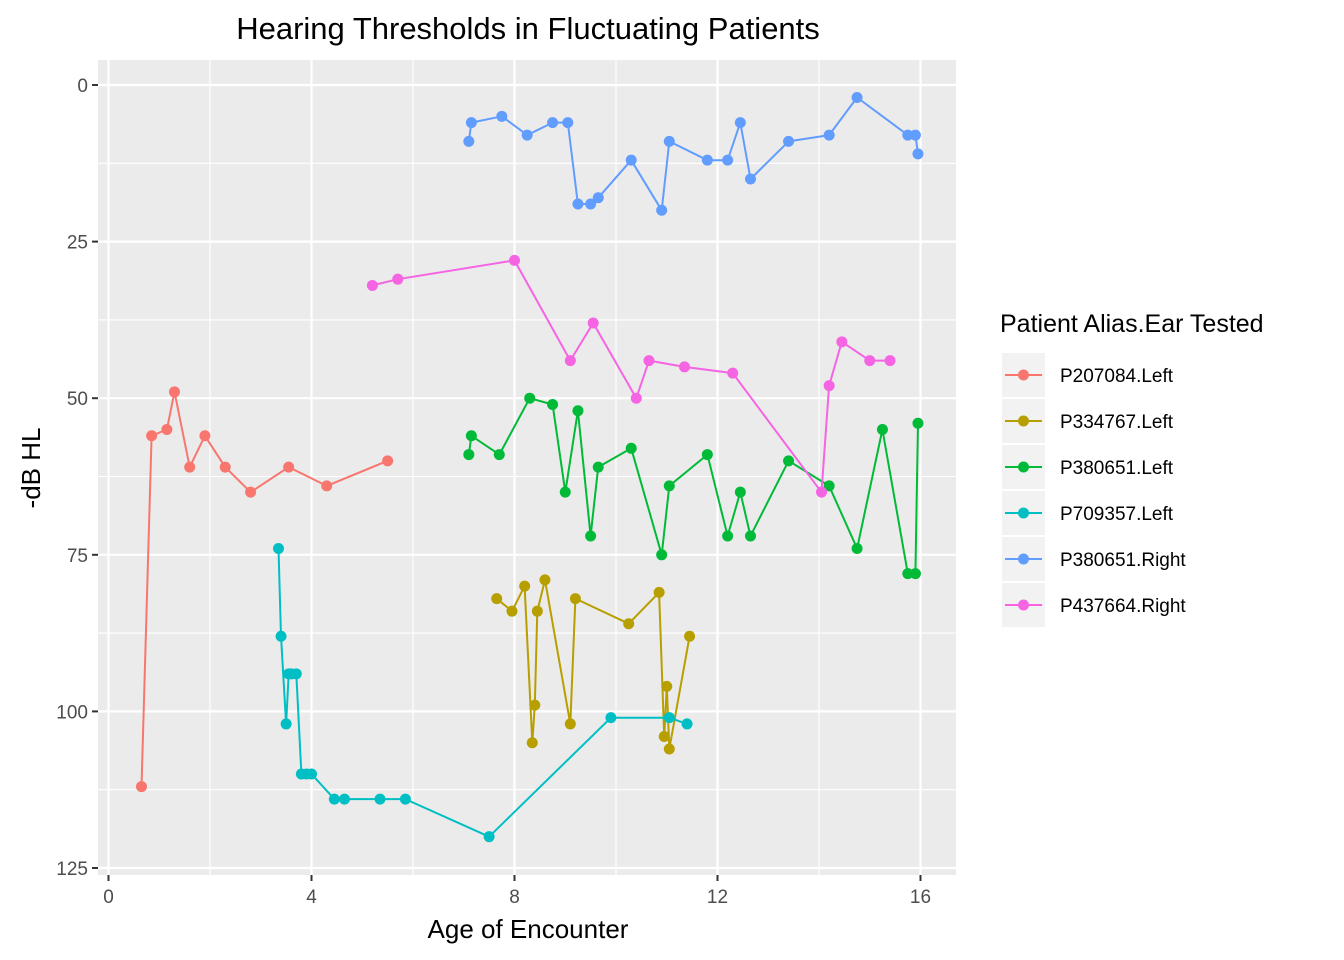 The width and height of the screenshot is (1344, 960). I want to click on legend-label: P380651.Right, so click(1123, 560).